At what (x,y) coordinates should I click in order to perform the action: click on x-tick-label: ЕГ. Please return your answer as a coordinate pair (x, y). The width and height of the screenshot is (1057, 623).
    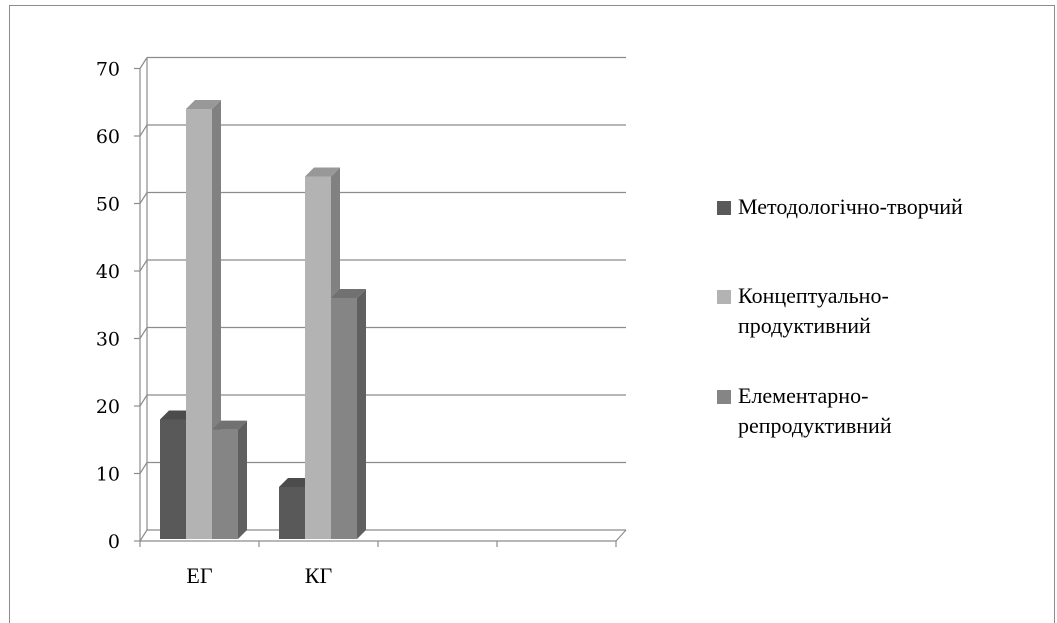
    Looking at the image, I should click on (199, 575).